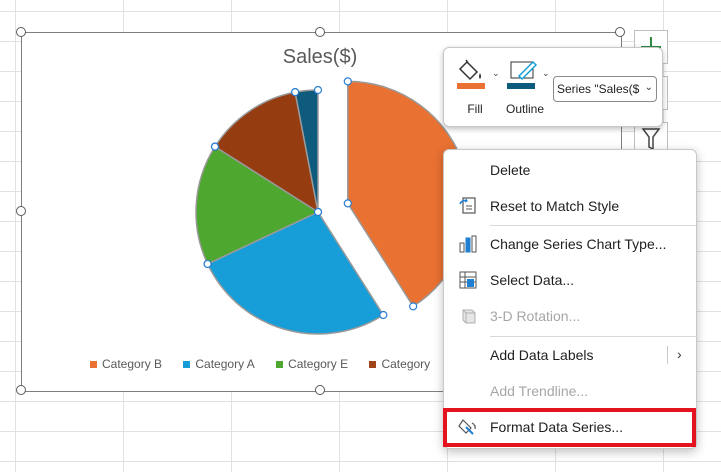  I want to click on fill-dropdown-chevron-icon: ⌄, so click(496, 73).